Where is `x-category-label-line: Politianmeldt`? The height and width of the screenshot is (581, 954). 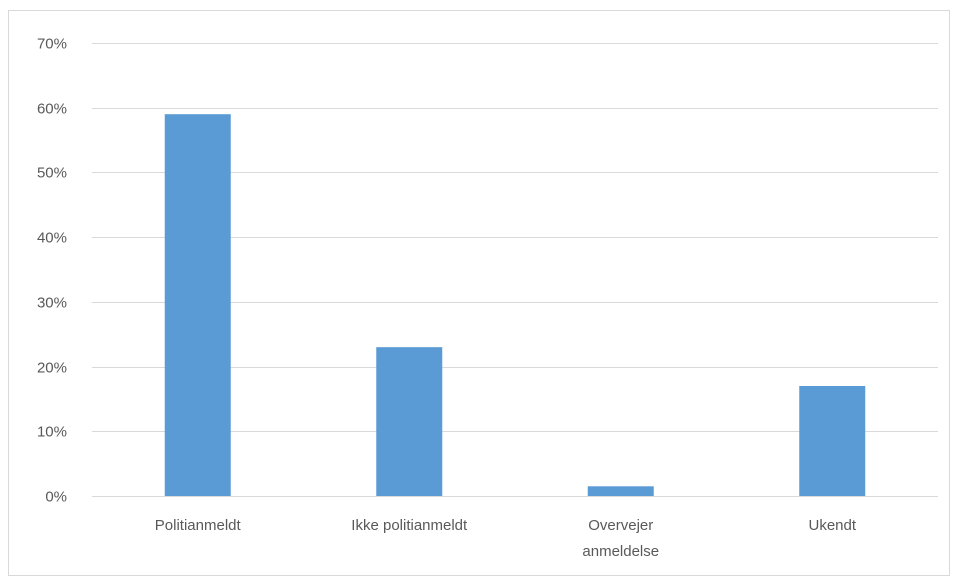 x-category-label-line: Politianmeldt is located at coordinates (198, 525).